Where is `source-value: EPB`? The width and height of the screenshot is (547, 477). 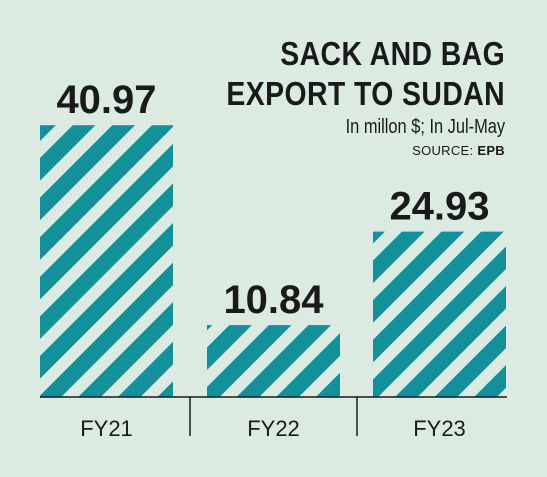 source-value: EPB is located at coordinates (491, 150).